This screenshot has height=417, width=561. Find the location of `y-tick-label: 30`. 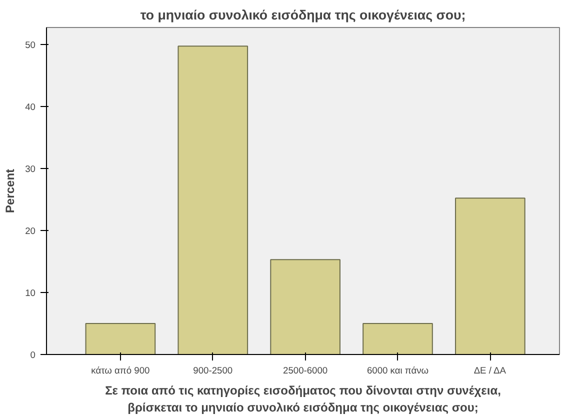

y-tick-label: 30 is located at coordinates (30, 169).